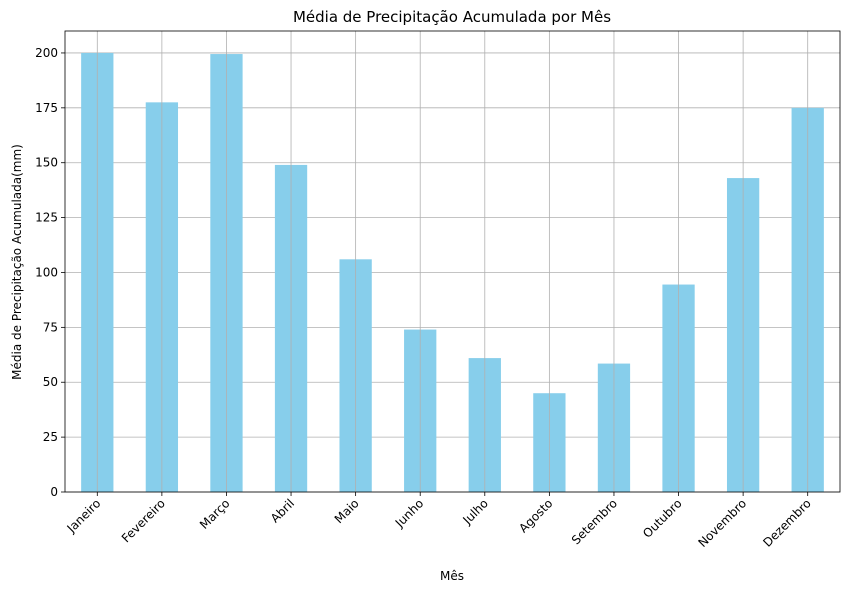 The image size is (846, 590). I want to click on chart-title: Média de Precipitação Acumulada por Mês, so click(452, 17).